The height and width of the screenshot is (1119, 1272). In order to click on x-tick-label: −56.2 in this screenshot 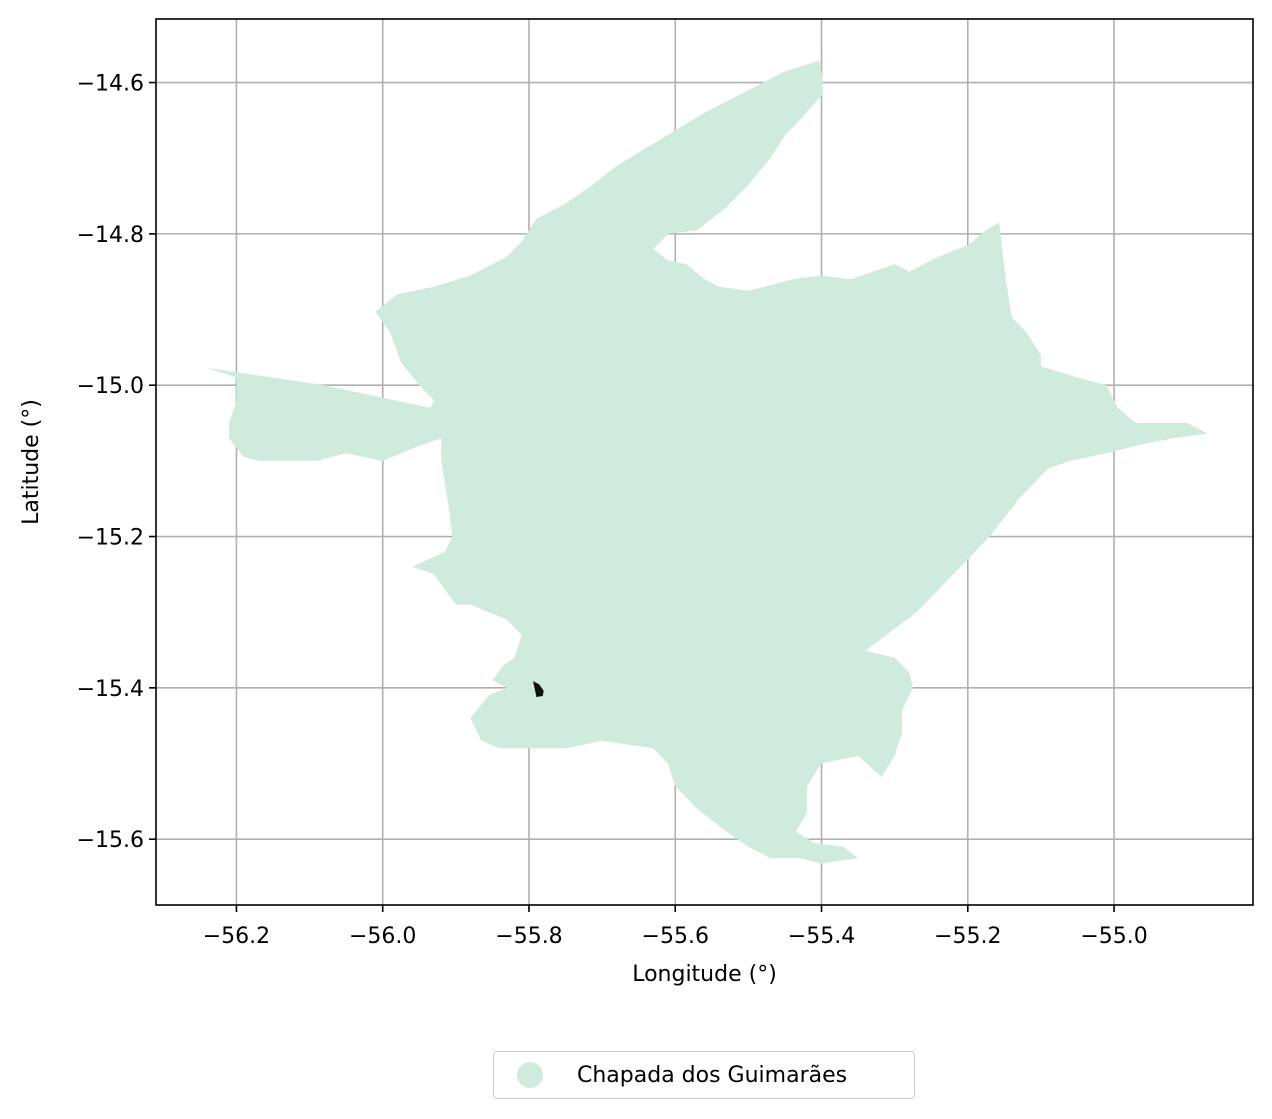, I will do `click(236, 936)`.